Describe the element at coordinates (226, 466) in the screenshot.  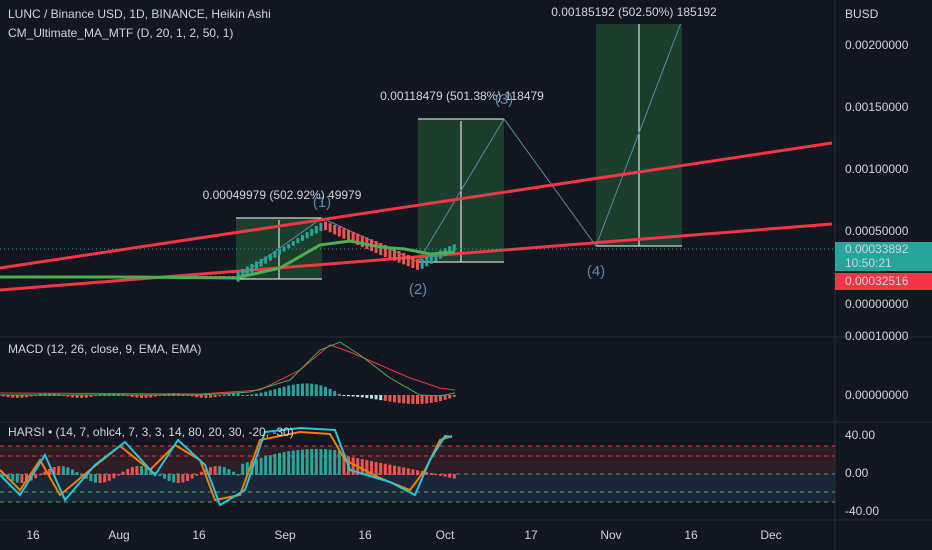
I see `stoch-d` at that location.